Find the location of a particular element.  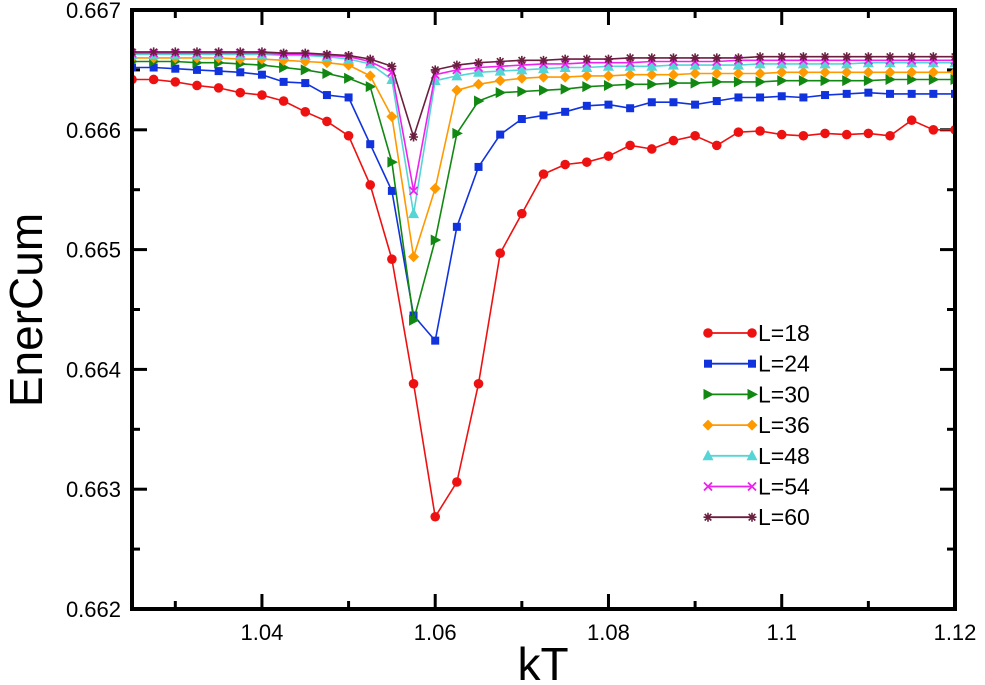

y-axis-label: EnerCum is located at coordinates (26, 310).